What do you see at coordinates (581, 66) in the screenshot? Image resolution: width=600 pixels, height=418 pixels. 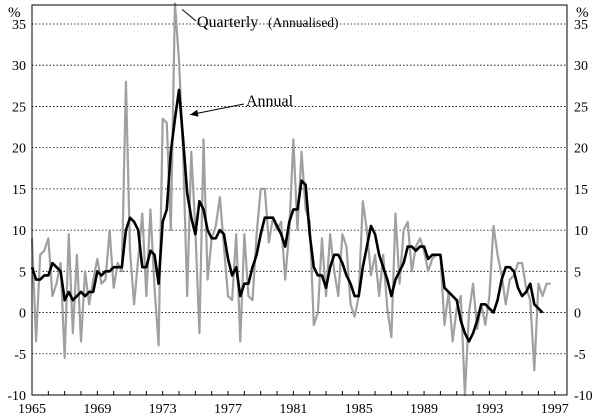 I see `y-tick-label-right: 30` at bounding box center [581, 66].